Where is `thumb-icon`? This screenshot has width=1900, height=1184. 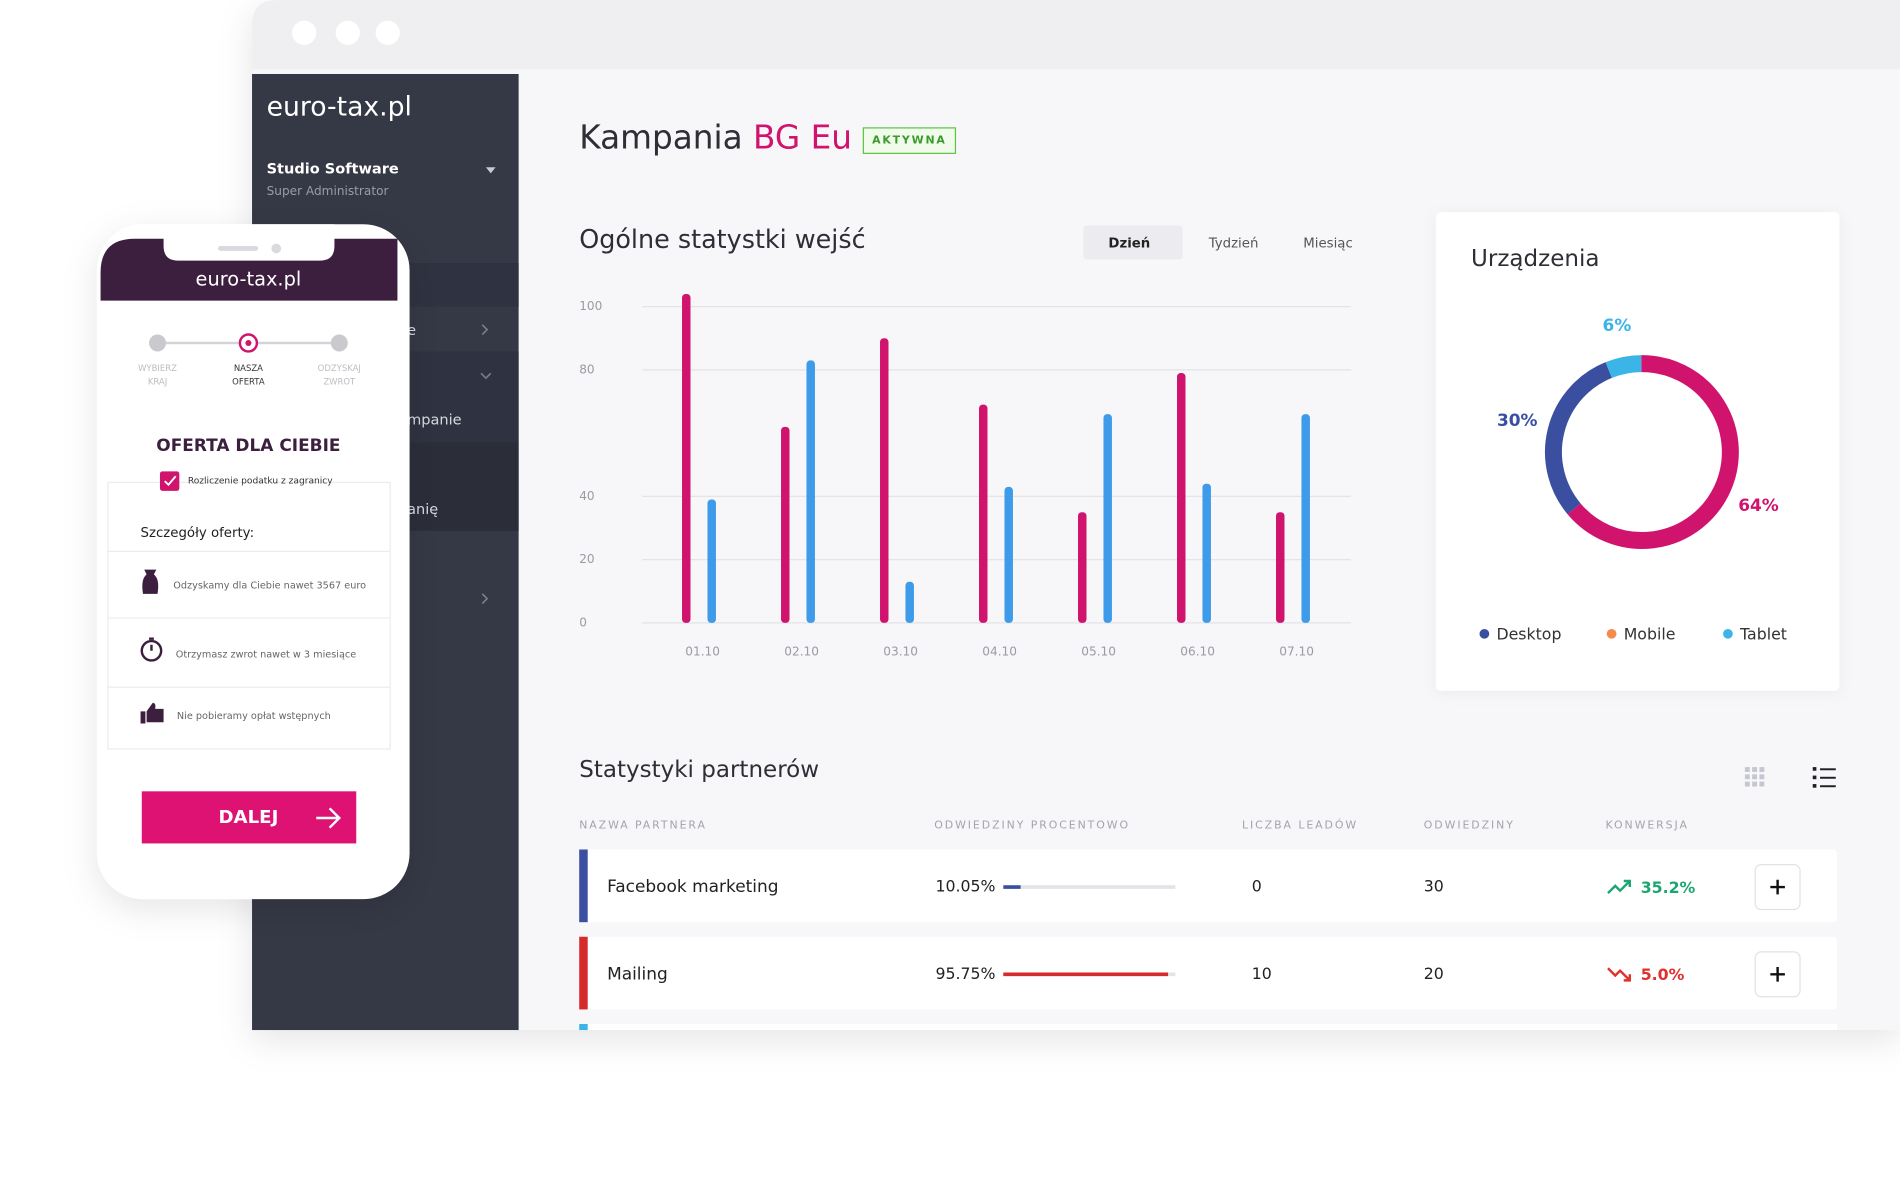
thumb-icon is located at coordinates (152, 713).